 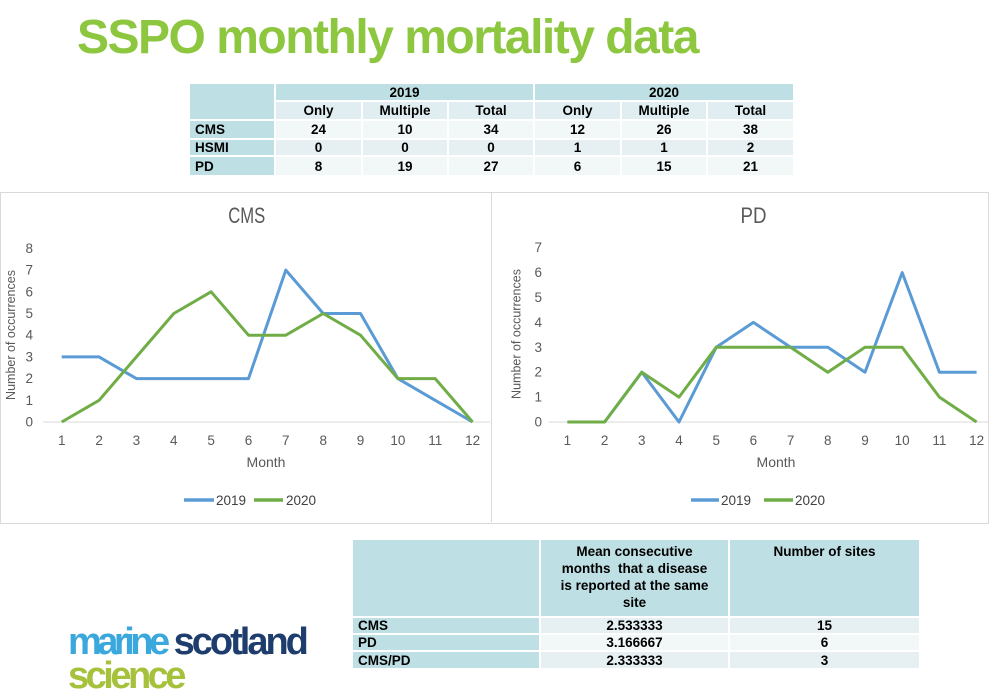 What do you see at coordinates (246, 215) in the screenshot?
I see `svg-text: CMS` at bounding box center [246, 215].